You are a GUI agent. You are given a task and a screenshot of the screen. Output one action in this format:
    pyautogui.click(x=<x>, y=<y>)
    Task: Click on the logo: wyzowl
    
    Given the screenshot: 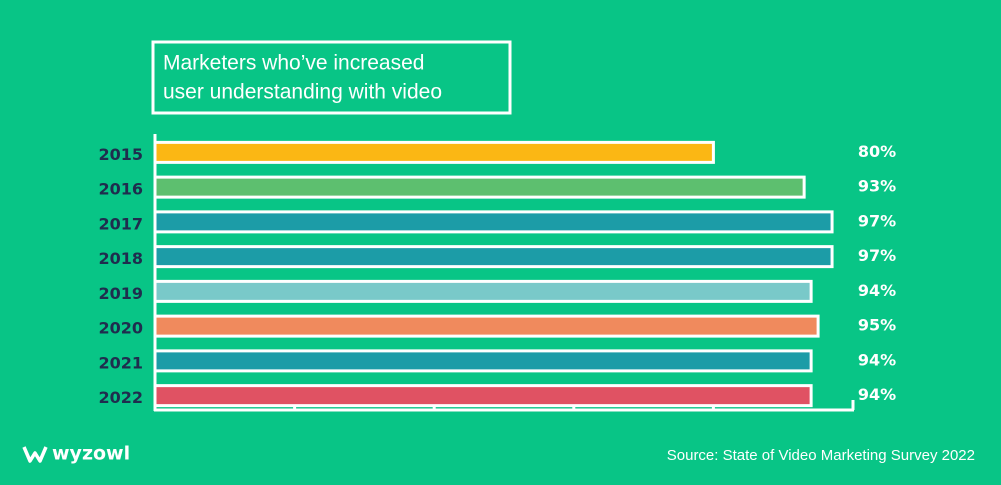 What is the action you would take?
    pyautogui.click(x=76, y=454)
    